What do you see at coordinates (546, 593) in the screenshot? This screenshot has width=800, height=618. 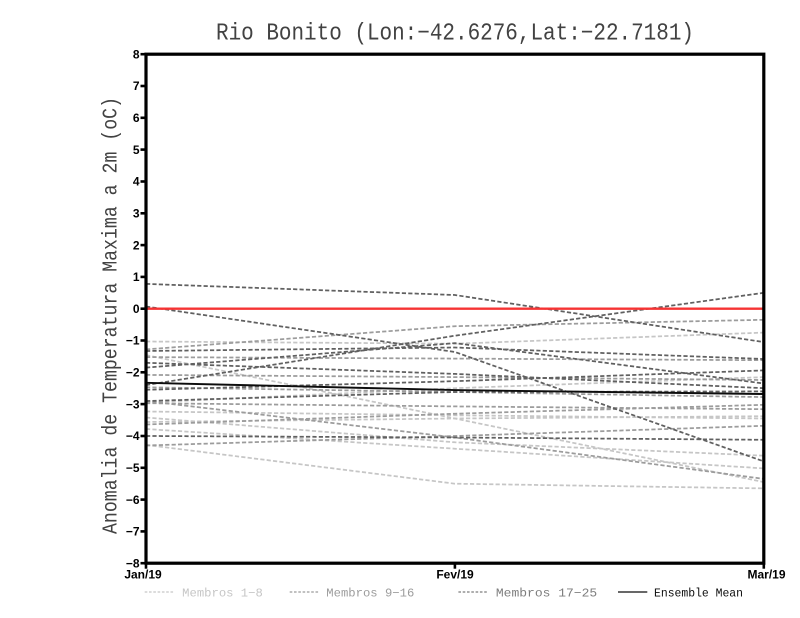 I see `svg-text: Membros 17−25` at bounding box center [546, 593].